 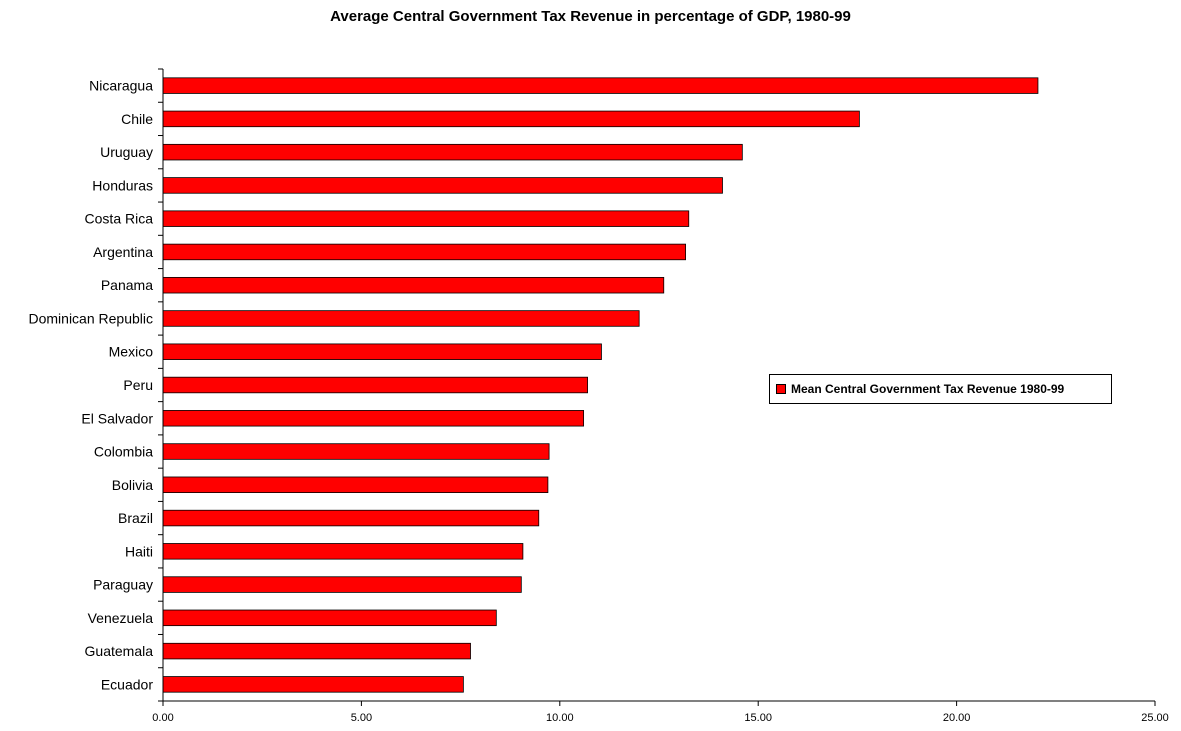 What do you see at coordinates (131, 352) in the screenshot?
I see `category-label: Mexico` at bounding box center [131, 352].